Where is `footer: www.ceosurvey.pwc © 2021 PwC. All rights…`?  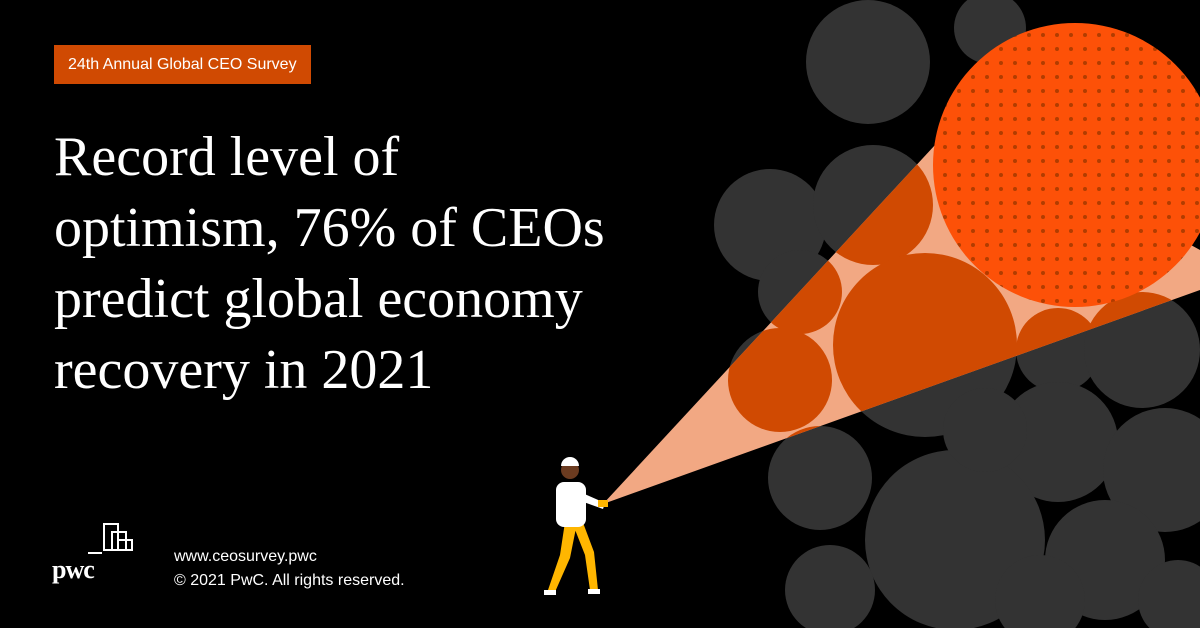
footer: www.ceosurvey.pwc © 2021 PwC. All rights… is located at coordinates (289, 569).